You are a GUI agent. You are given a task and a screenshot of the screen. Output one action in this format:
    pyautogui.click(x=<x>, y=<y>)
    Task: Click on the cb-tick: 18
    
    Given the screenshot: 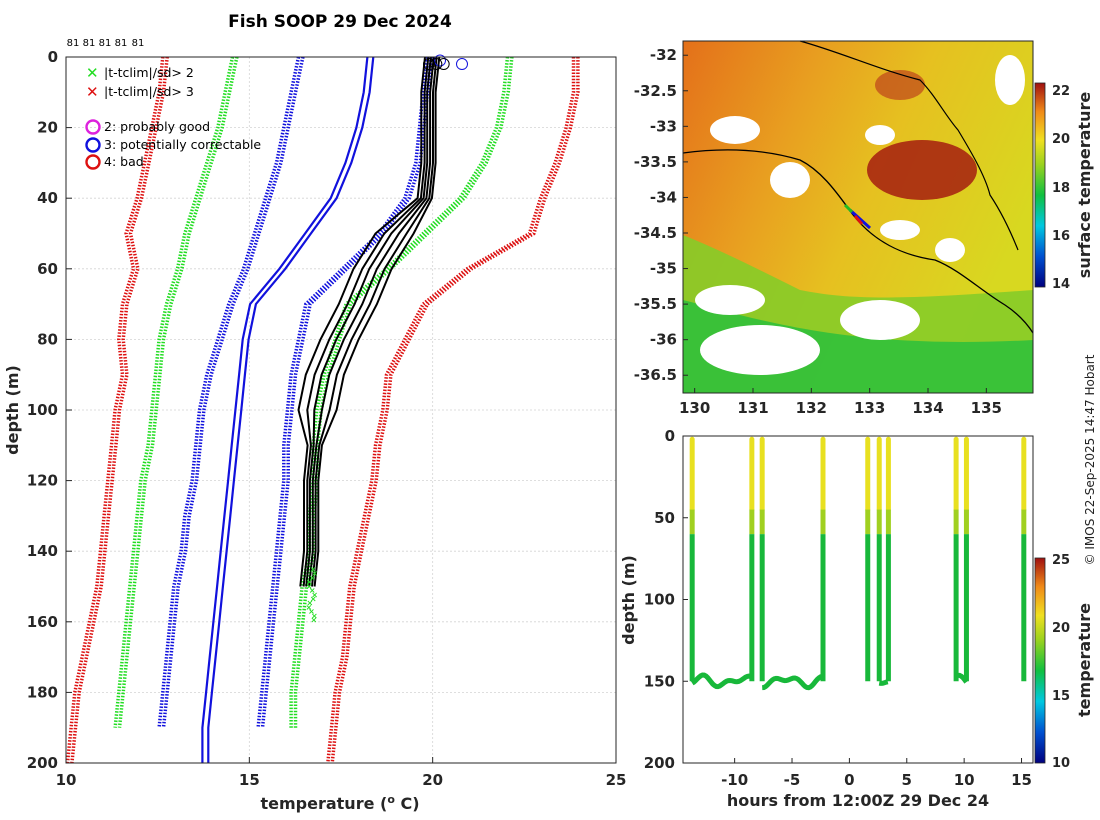 What is the action you would take?
    pyautogui.click(x=1061, y=188)
    